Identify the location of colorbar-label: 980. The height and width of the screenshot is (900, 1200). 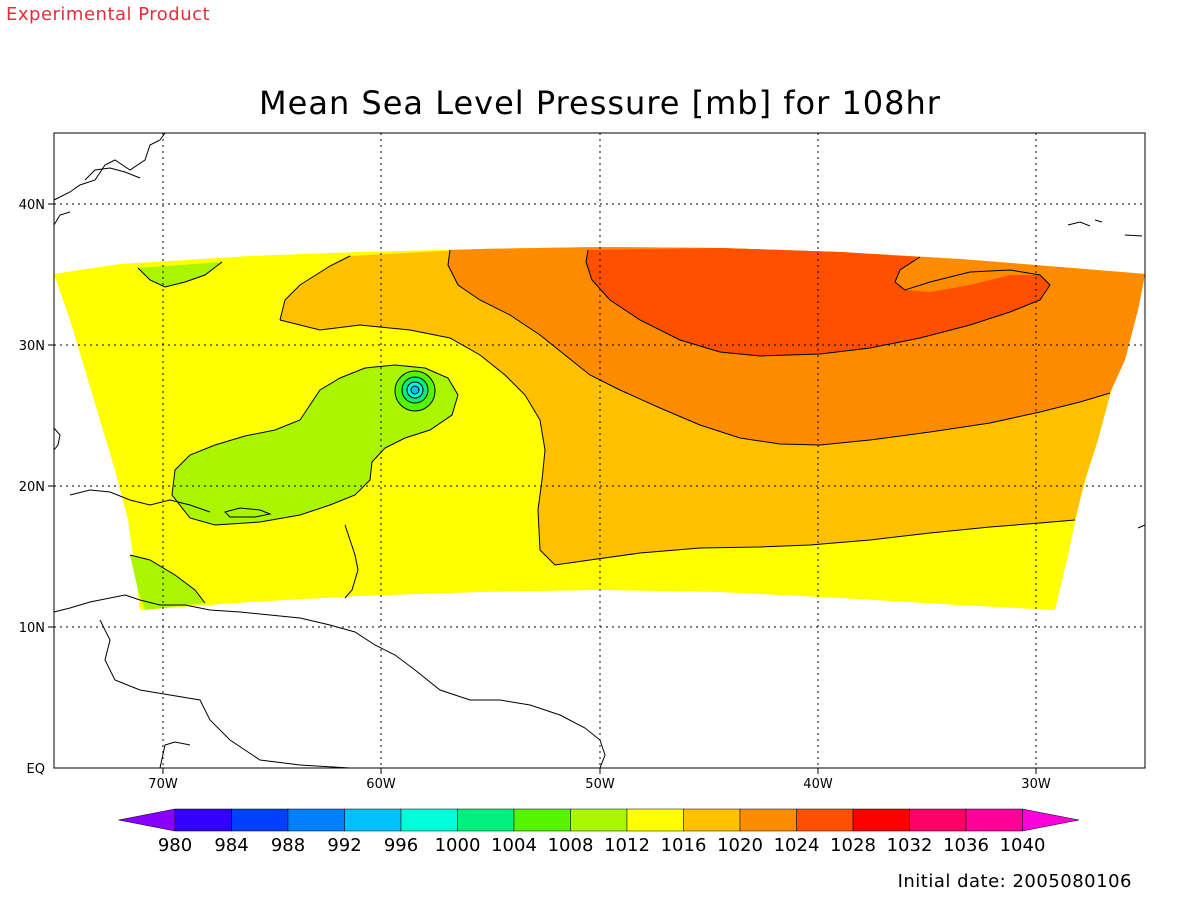
(175, 845).